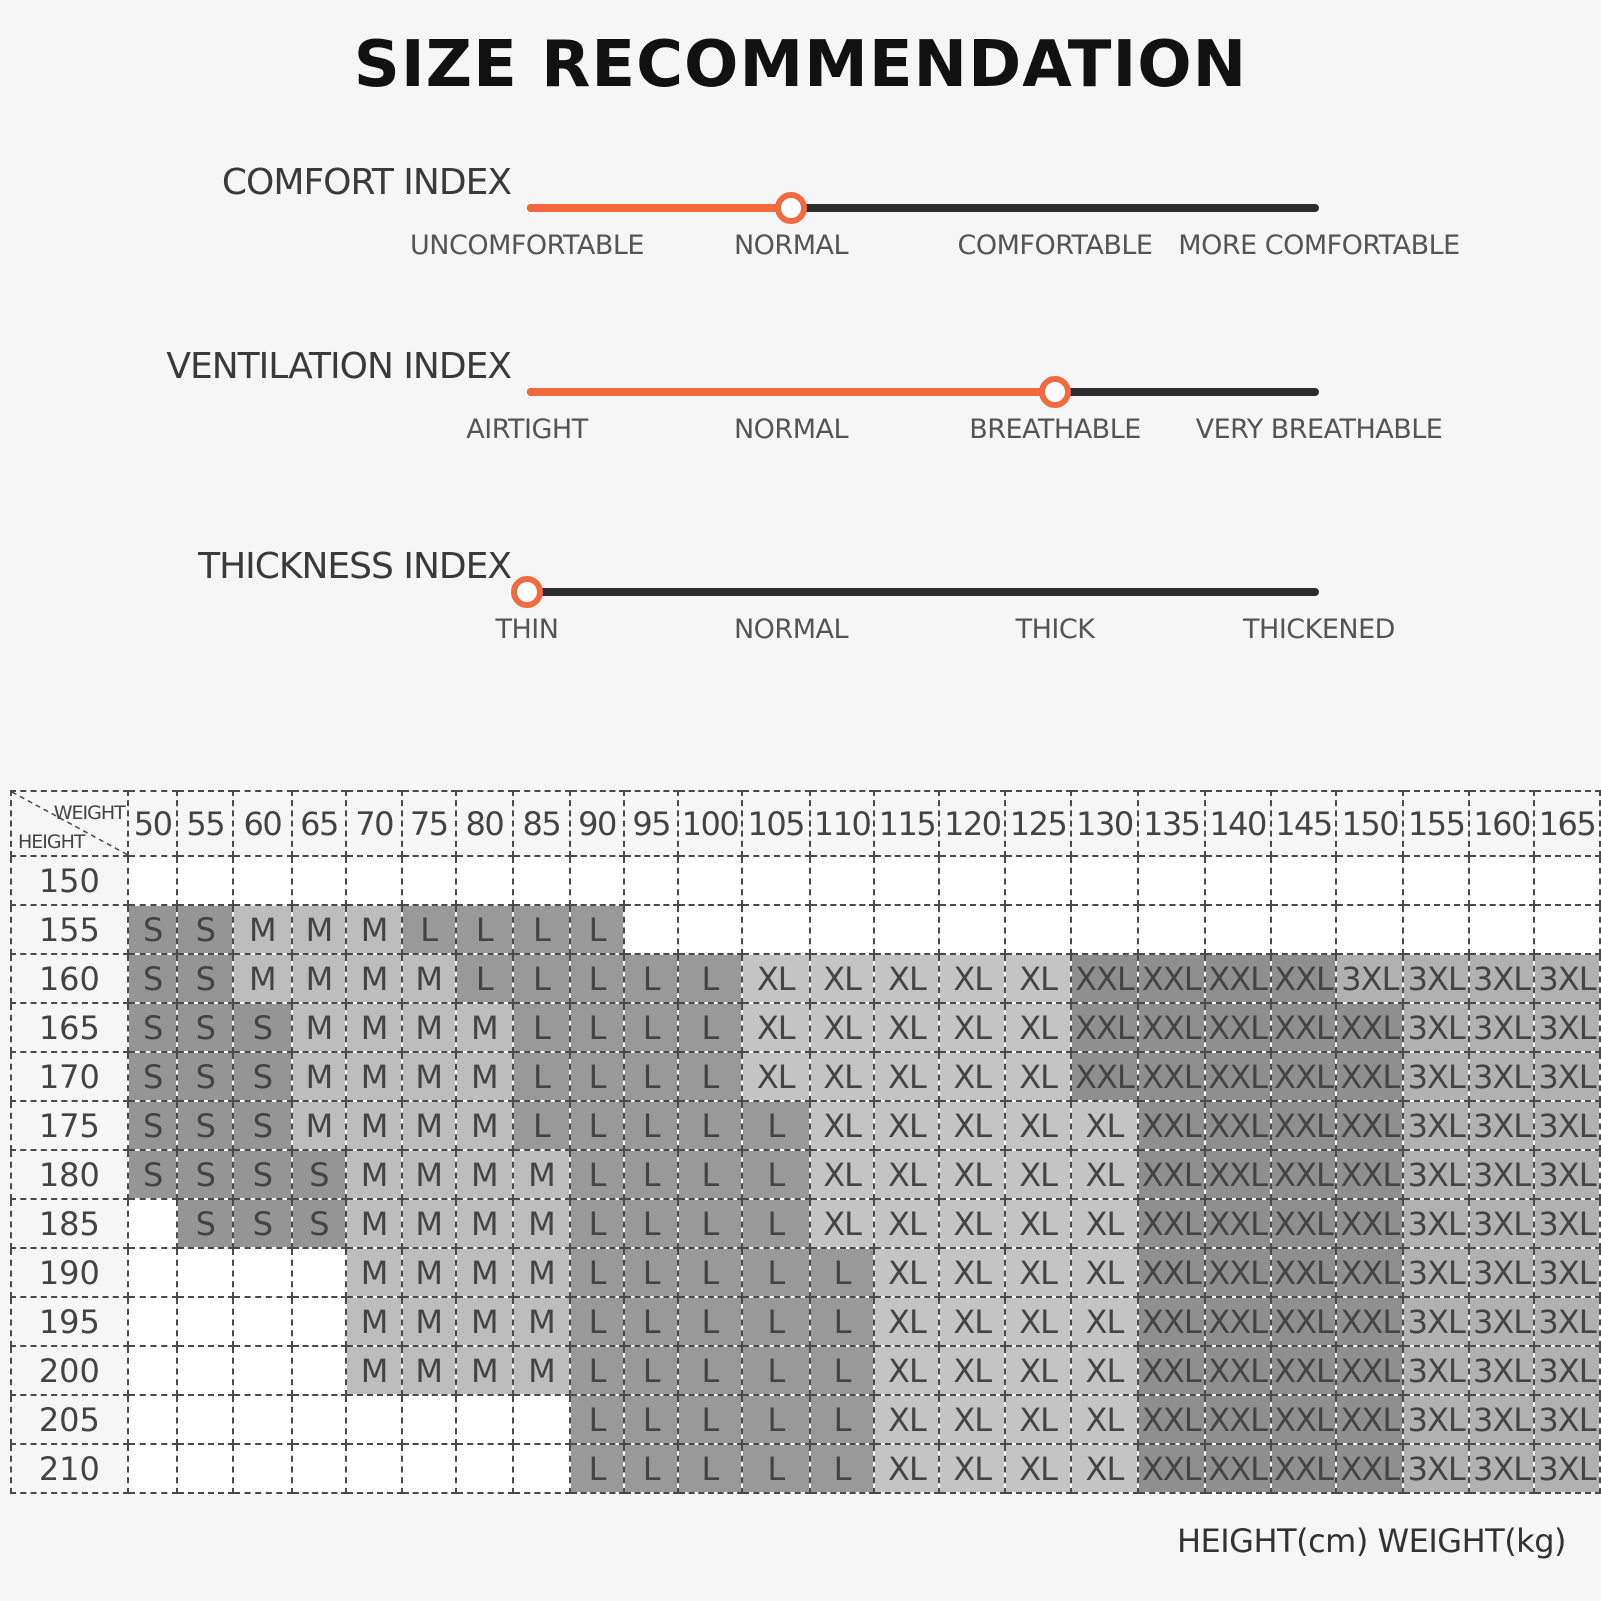  What do you see at coordinates (1319, 629) in the screenshot?
I see `thickness-tick-thickened: THICKENED` at bounding box center [1319, 629].